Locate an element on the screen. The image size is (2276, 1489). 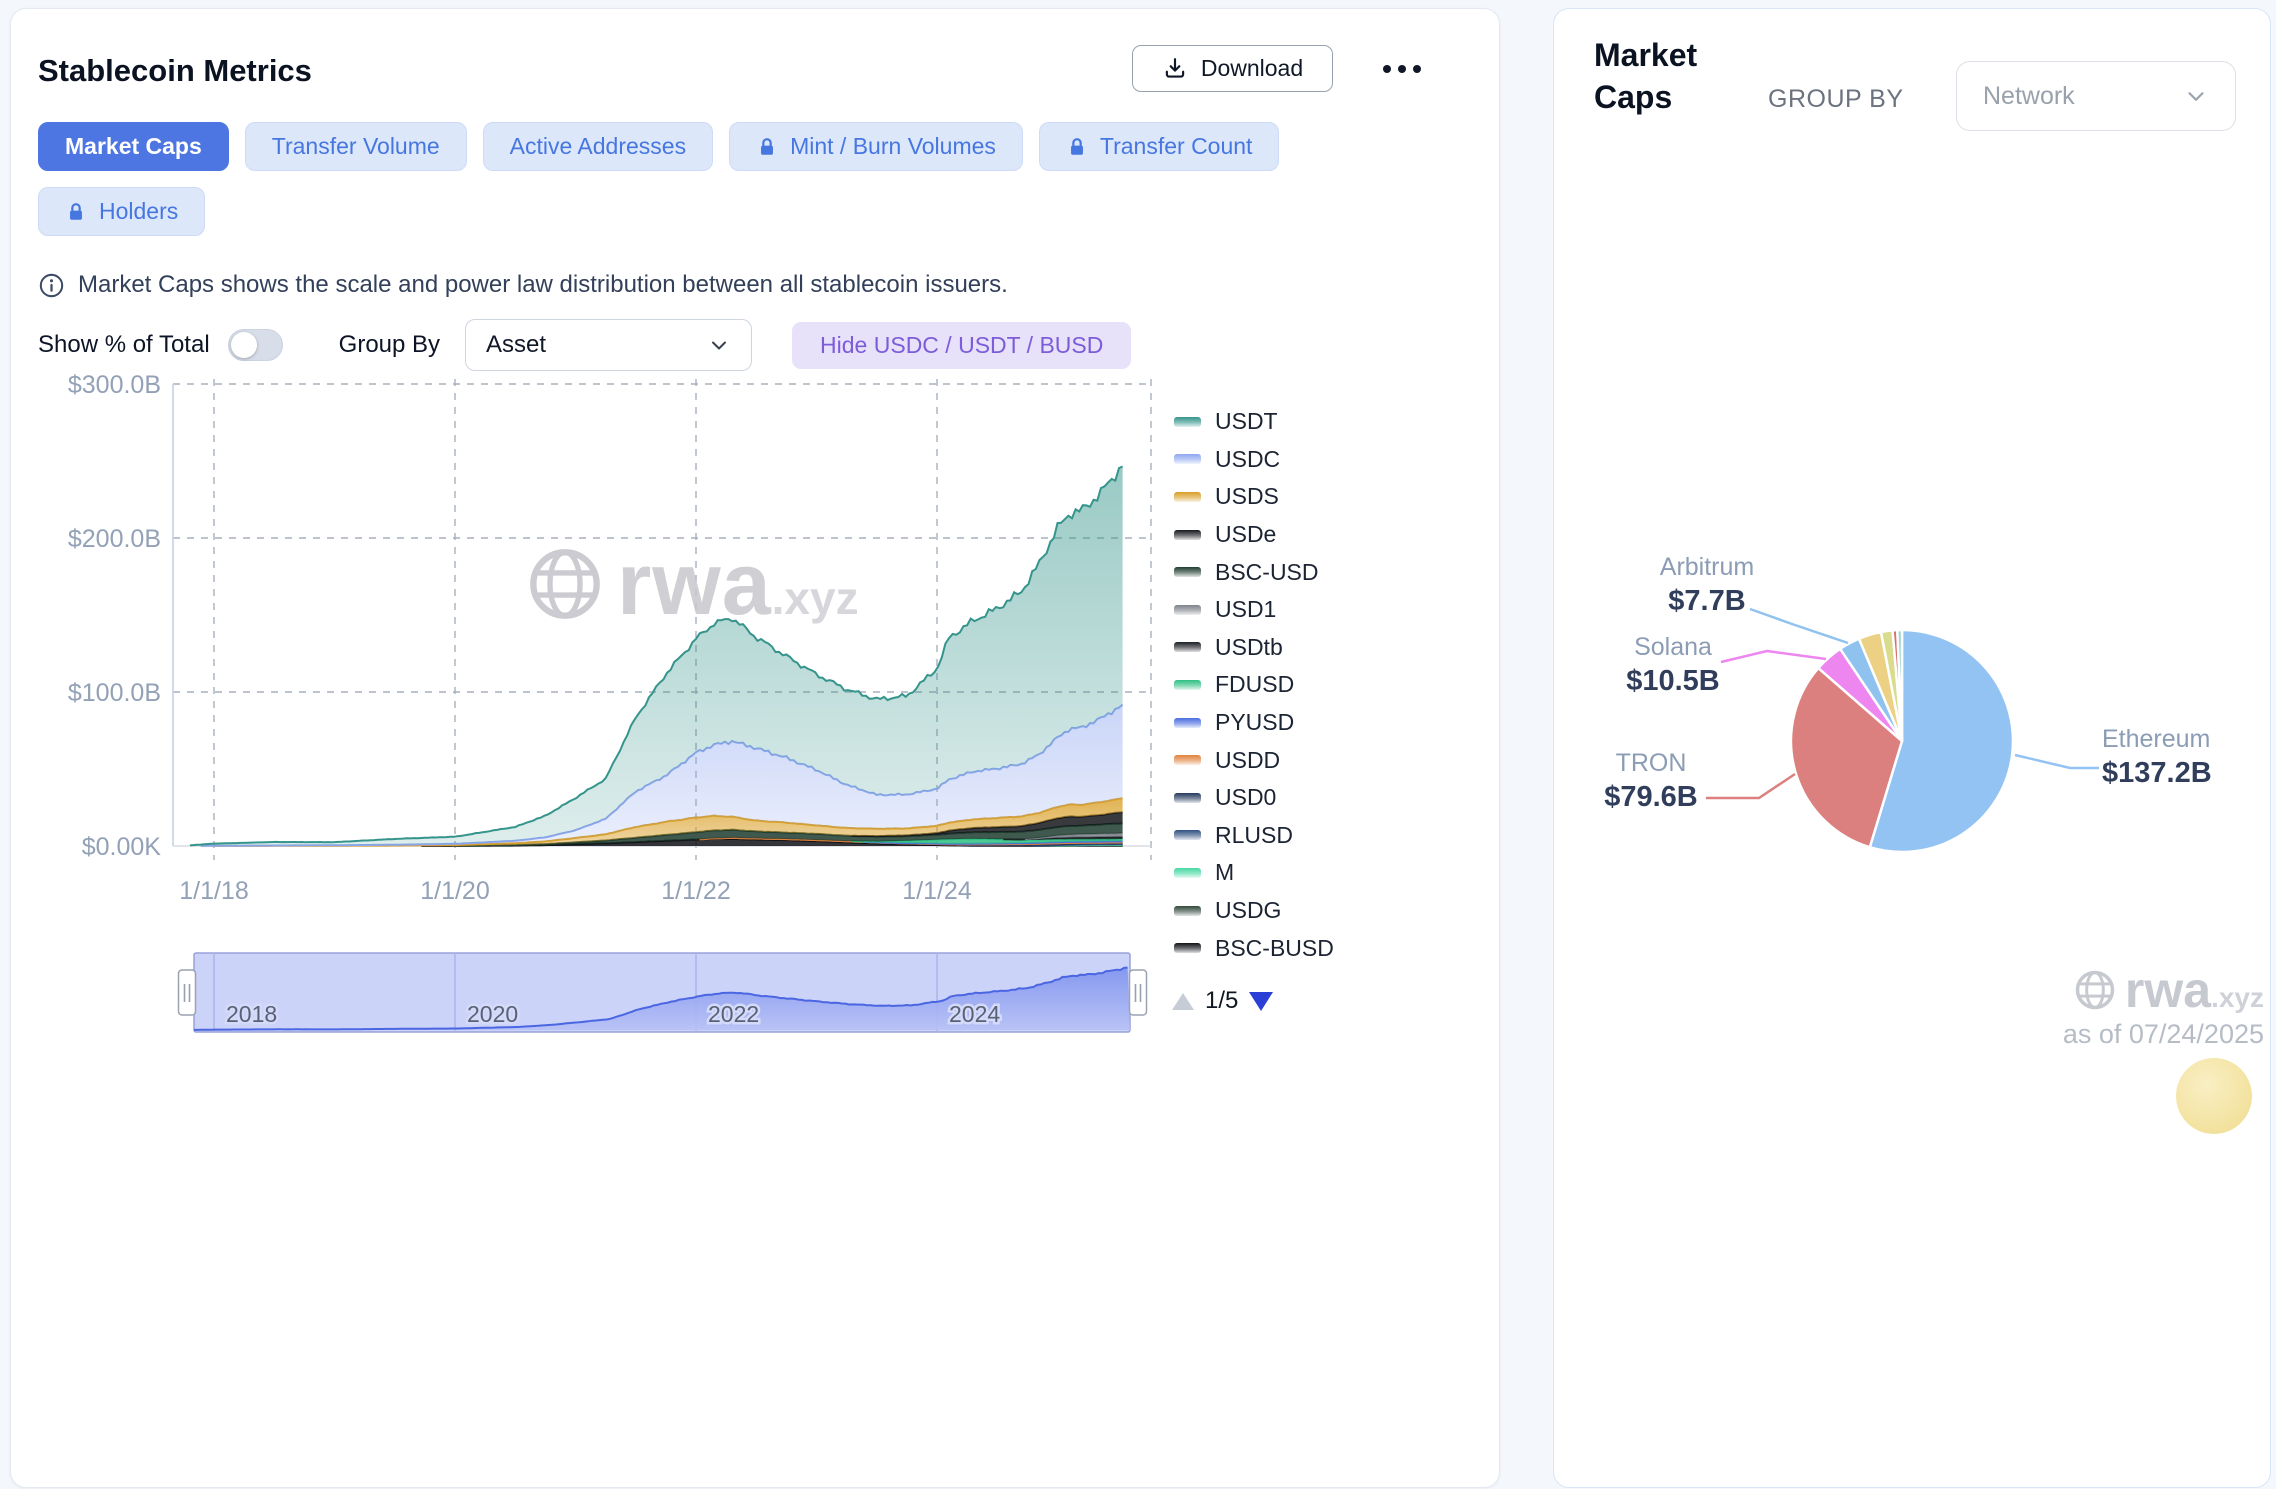
network-select: Network is located at coordinates (2096, 96).